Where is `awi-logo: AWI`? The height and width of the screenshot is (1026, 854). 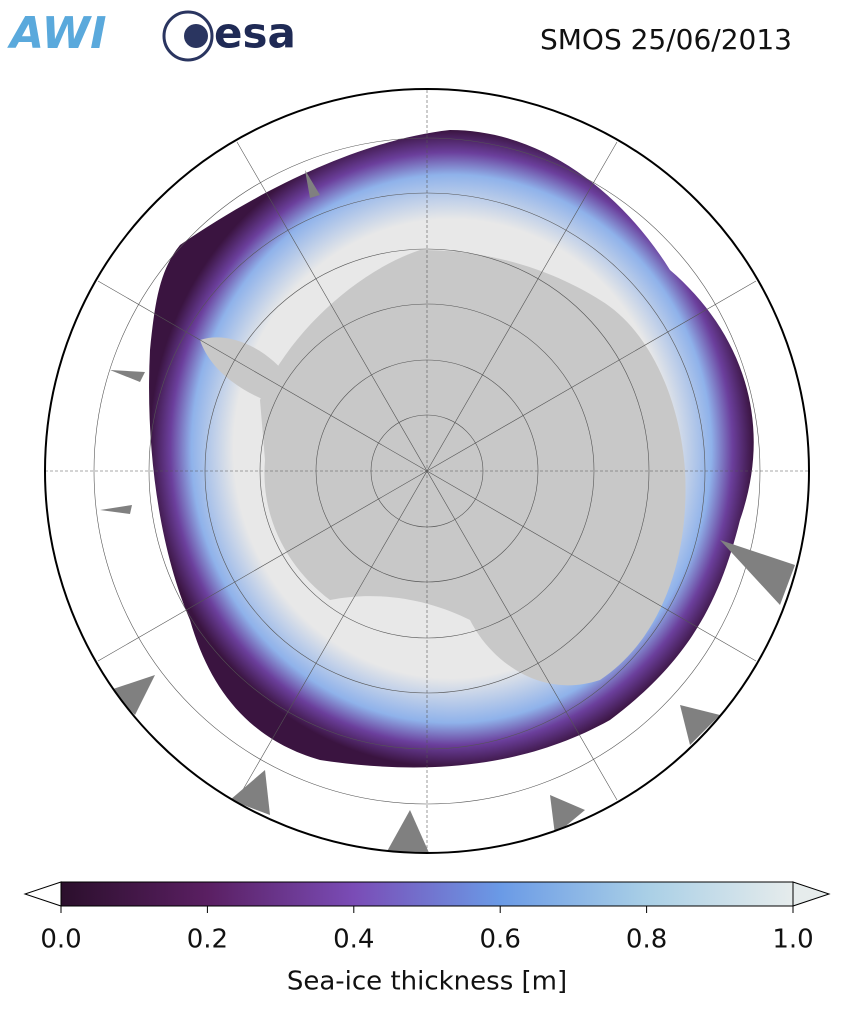 awi-logo: AWI is located at coordinates (57, 33).